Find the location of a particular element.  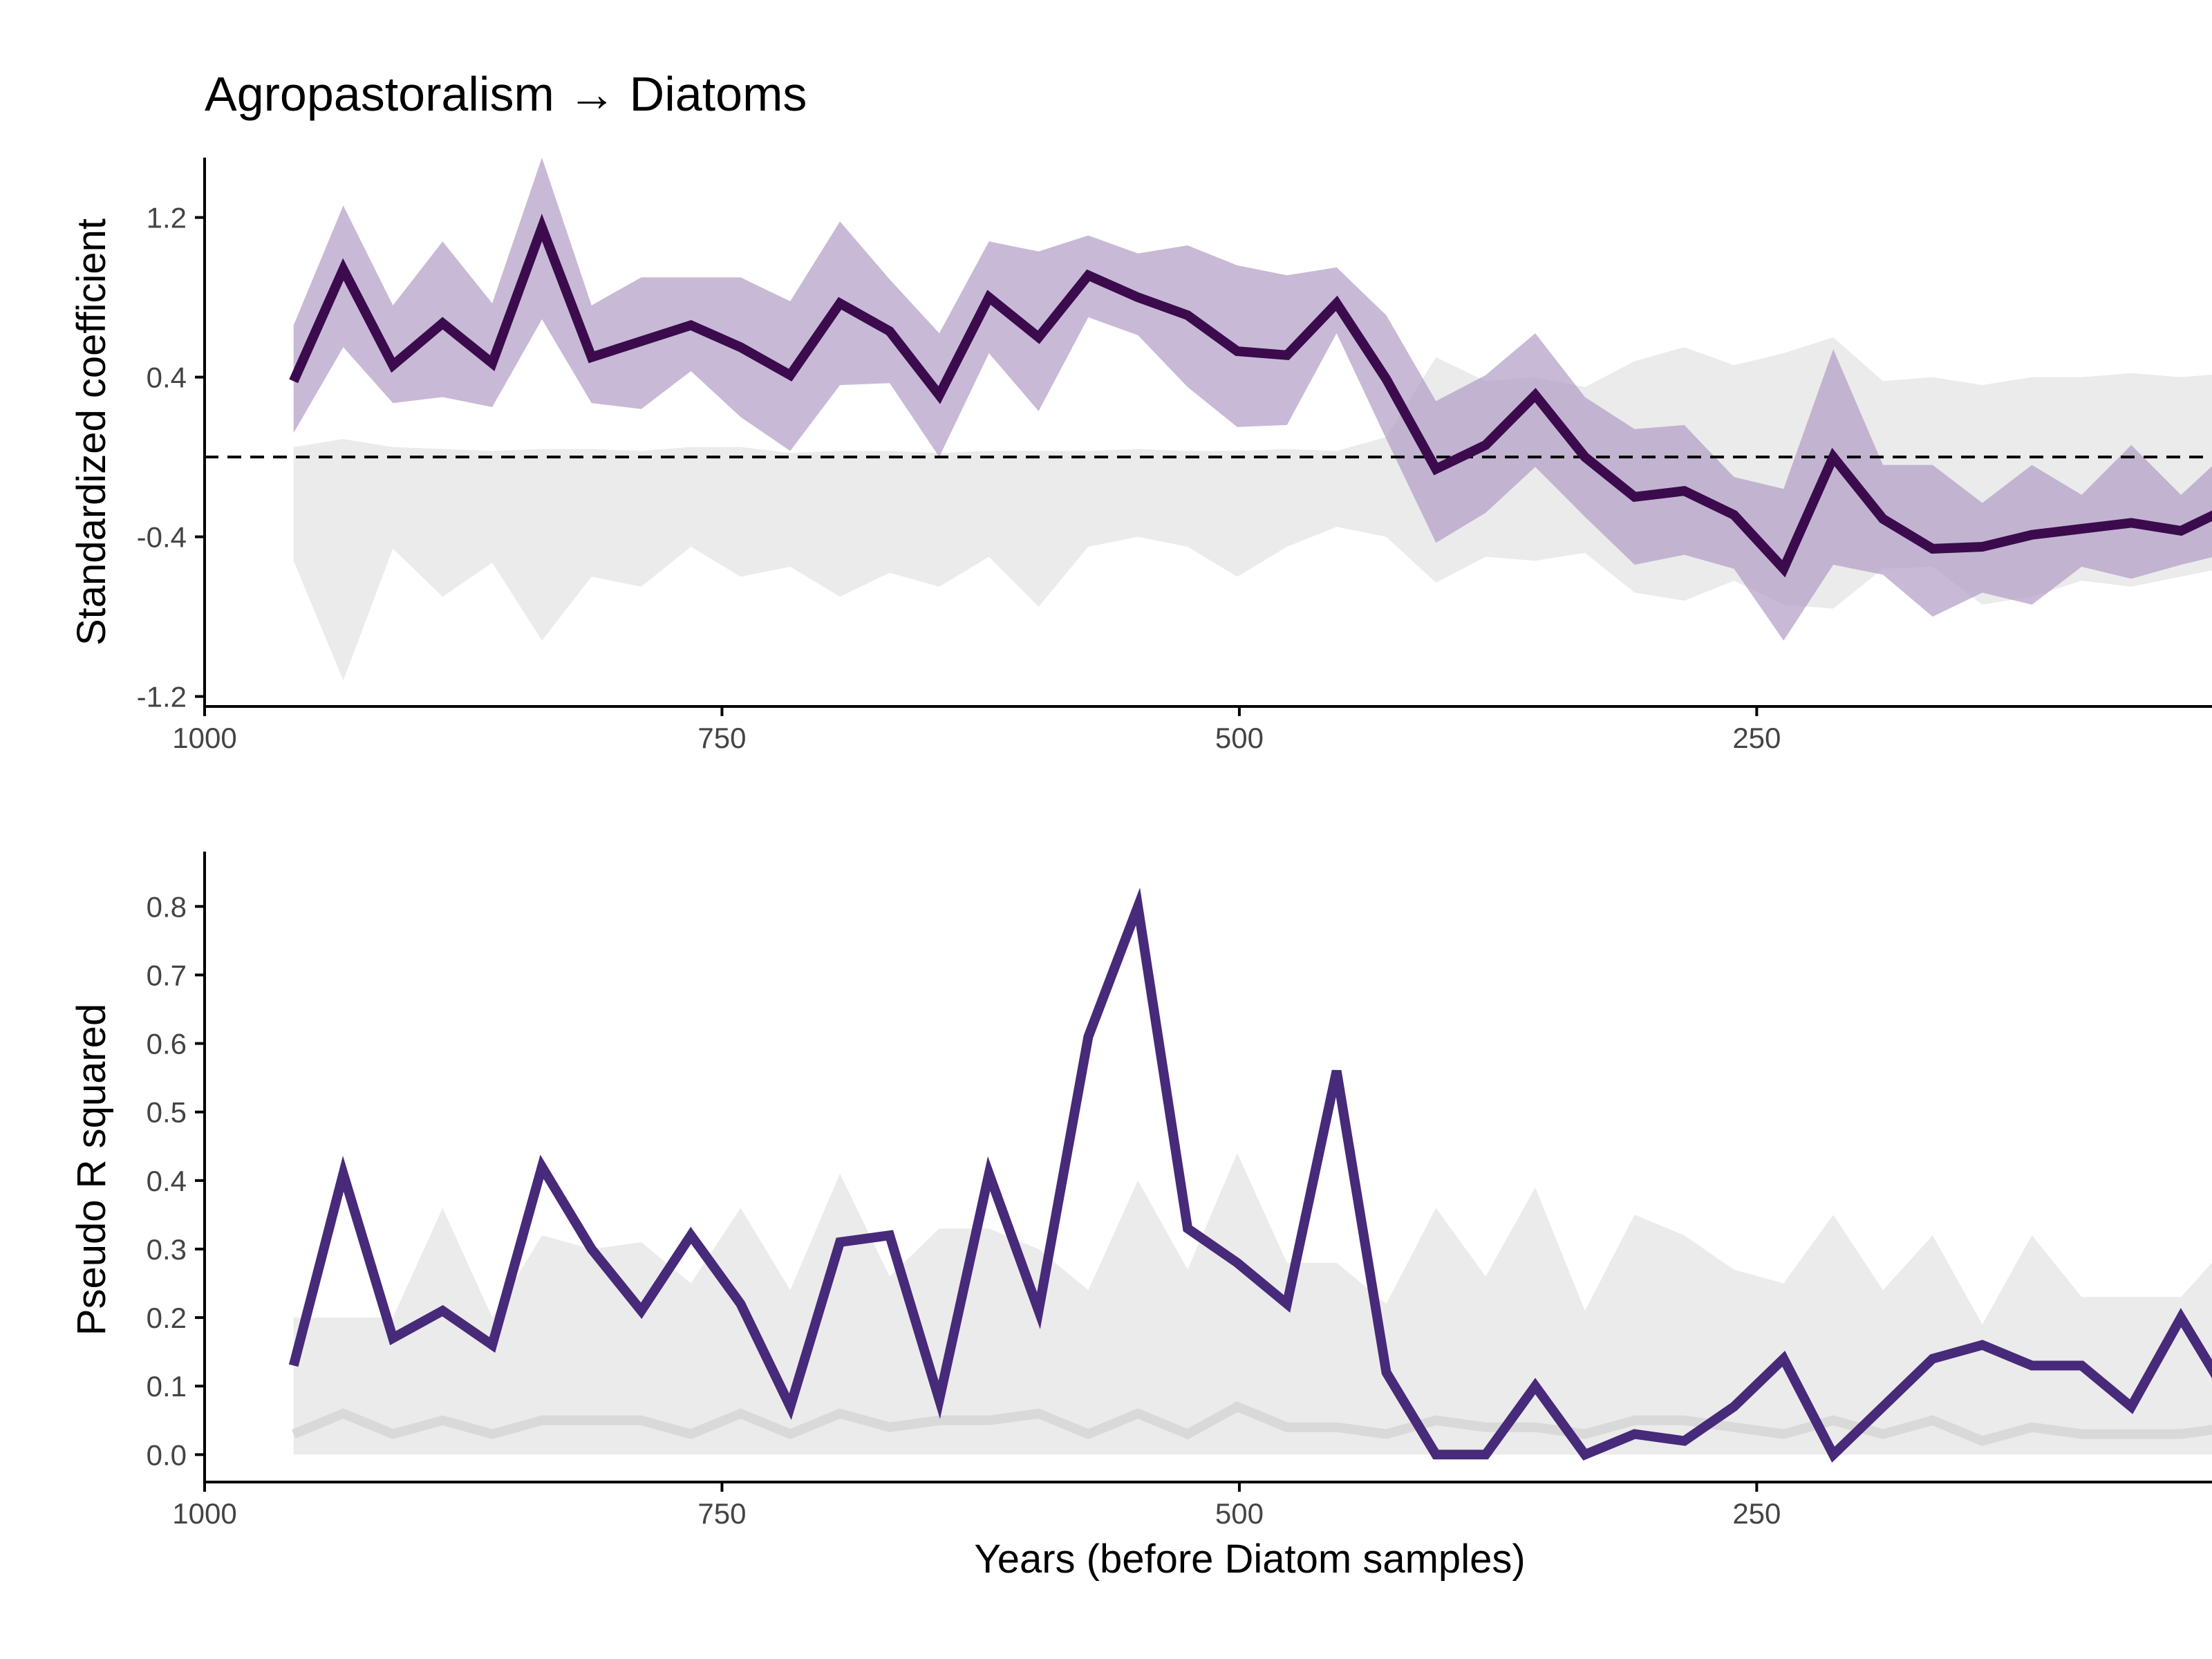

r2-y-tick-label: 0.3 is located at coordinates (167, 1249).